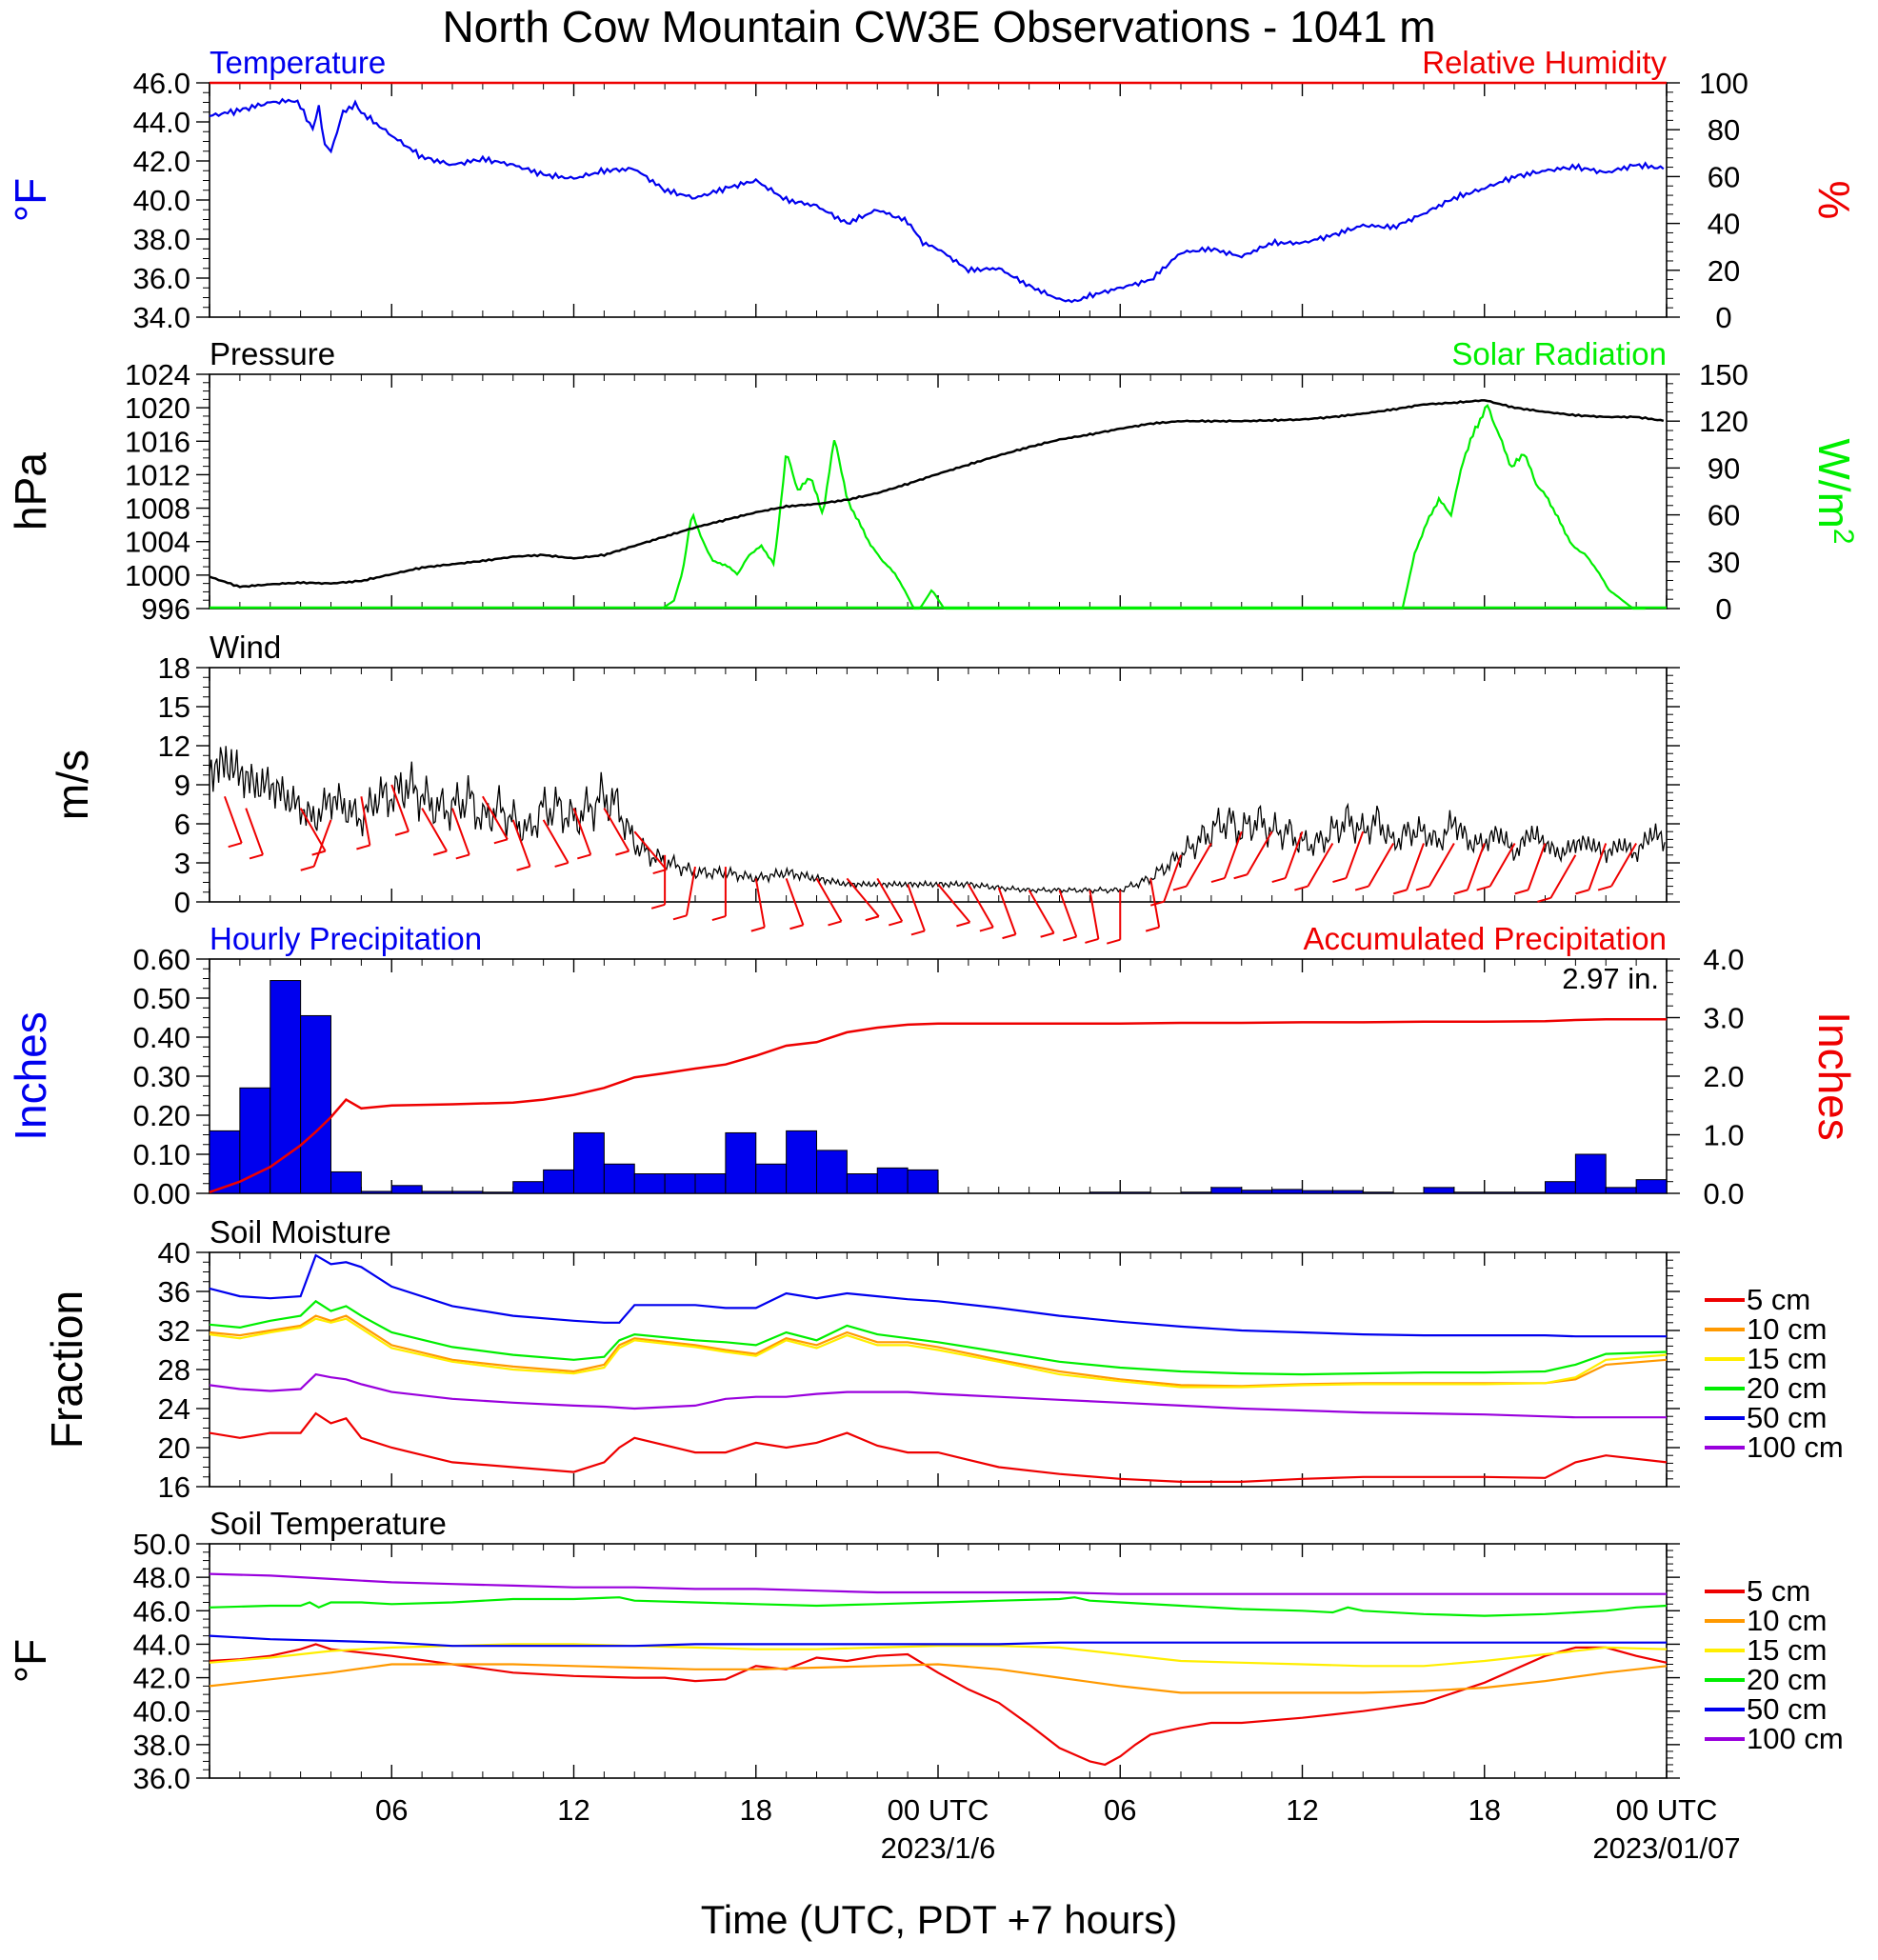  What do you see at coordinates (1485, 938) in the screenshot?
I see `panel-title-accum-precip: Accumulated Precipitation` at bounding box center [1485, 938].